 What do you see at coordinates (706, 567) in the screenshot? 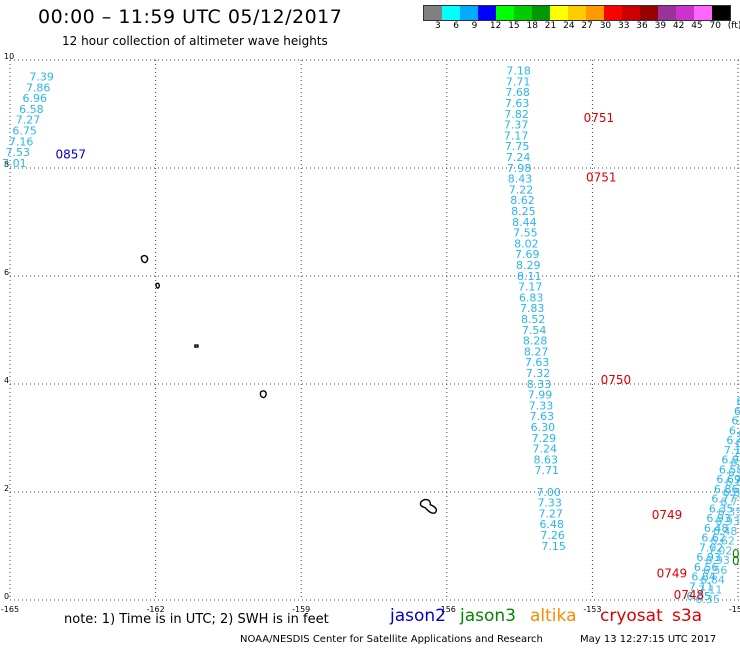
I see `wave-height-value: 6.56` at bounding box center [706, 567].